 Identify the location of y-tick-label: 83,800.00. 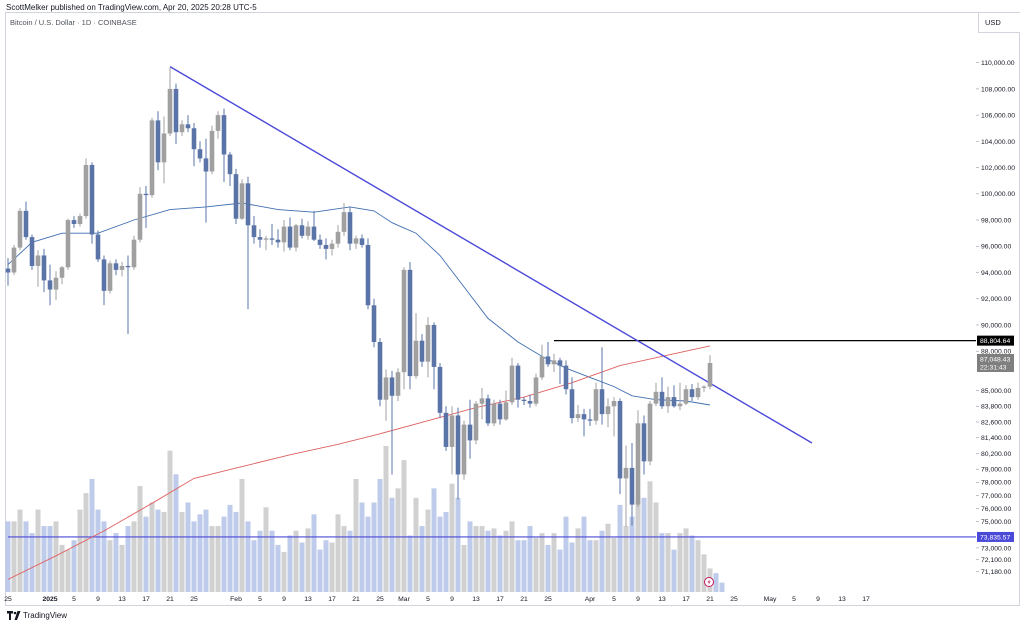
(996, 407).